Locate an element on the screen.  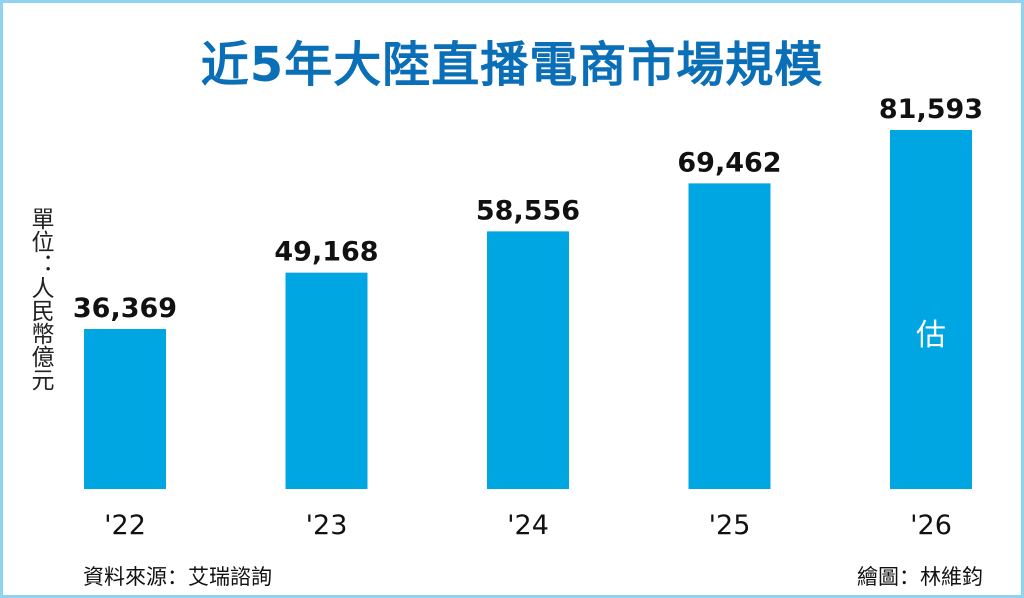
estimate-annotation: 估 is located at coordinates (931, 335).